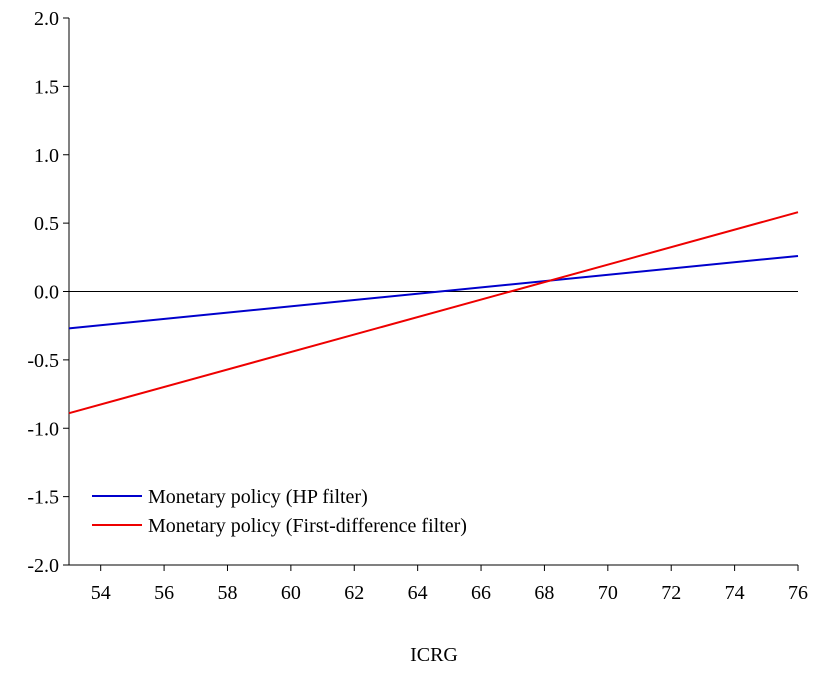 The height and width of the screenshot is (673, 816). What do you see at coordinates (735, 593) in the screenshot?
I see `x-tick-label: 74` at bounding box center [735, 593].